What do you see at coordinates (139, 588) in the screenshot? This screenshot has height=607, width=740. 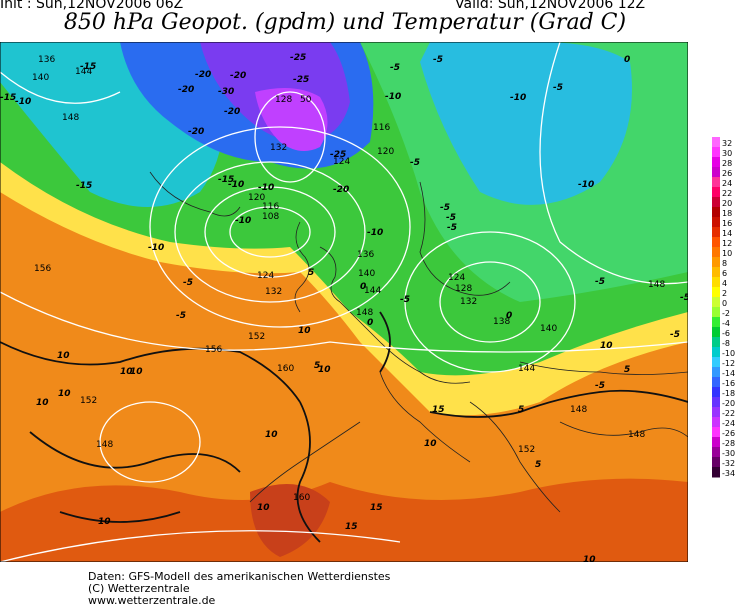 I see `footer-copyright: (C) Wetterzentrale` at bounding box center [139, 588].